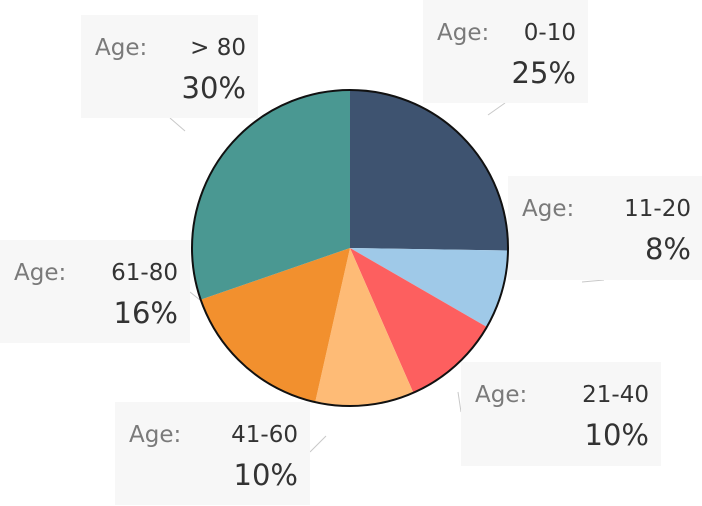  I want to click on label-category: 61-80, so click(144, 273).